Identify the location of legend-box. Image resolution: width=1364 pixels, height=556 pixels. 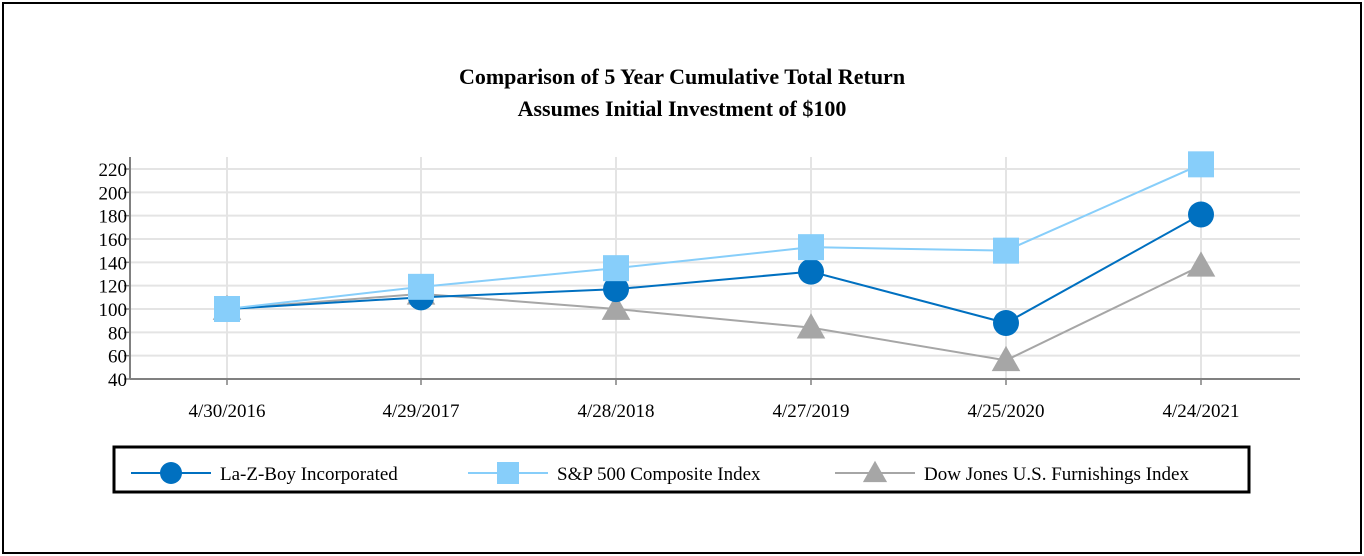
(681, 469).